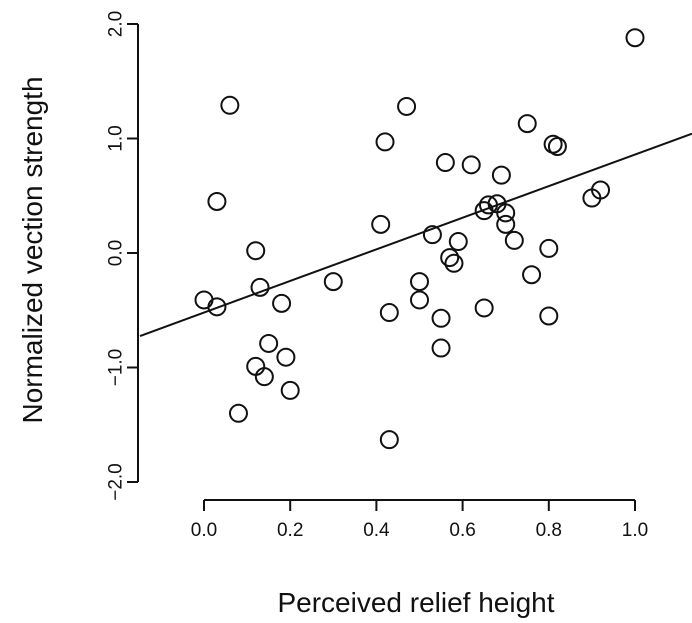  What do you see at coordinates (462, 530) in the screenshot?
I see `x-tick-label: 0.6` at bounding box center [462, 530].